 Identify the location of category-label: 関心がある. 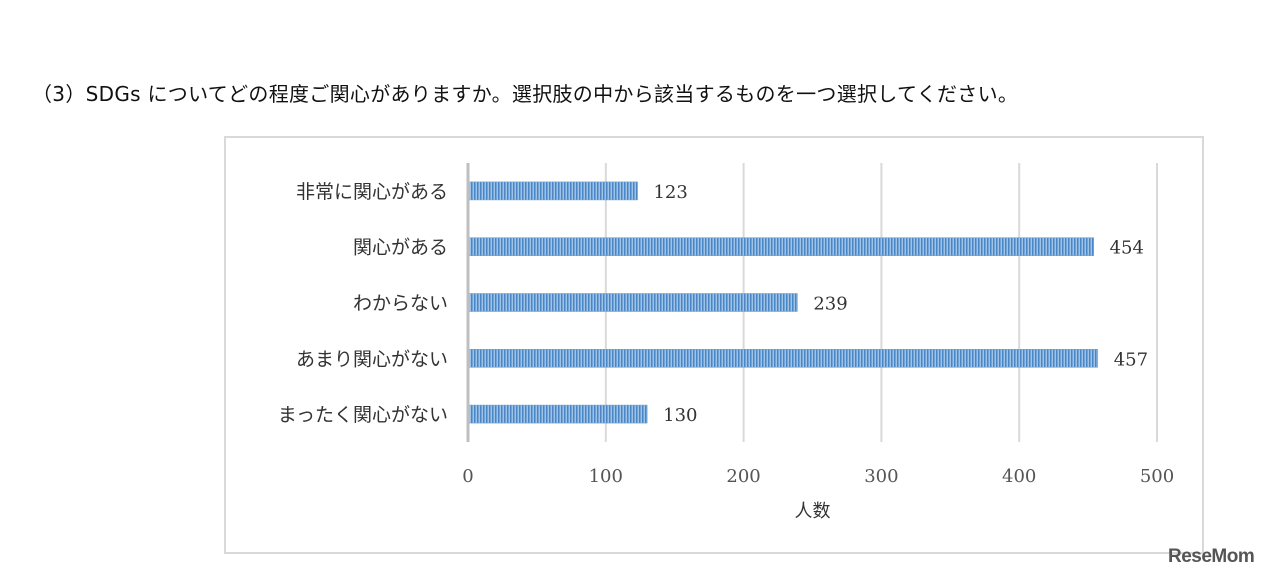
(400, 248).